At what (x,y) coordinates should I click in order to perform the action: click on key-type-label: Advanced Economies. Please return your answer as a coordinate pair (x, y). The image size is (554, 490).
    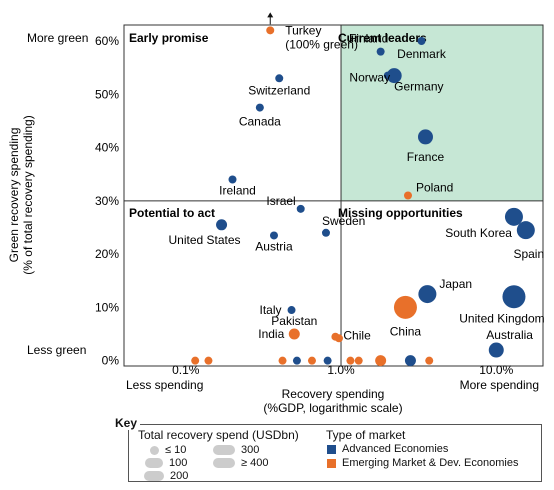
    Looking at the image, I should click on (395, 449).